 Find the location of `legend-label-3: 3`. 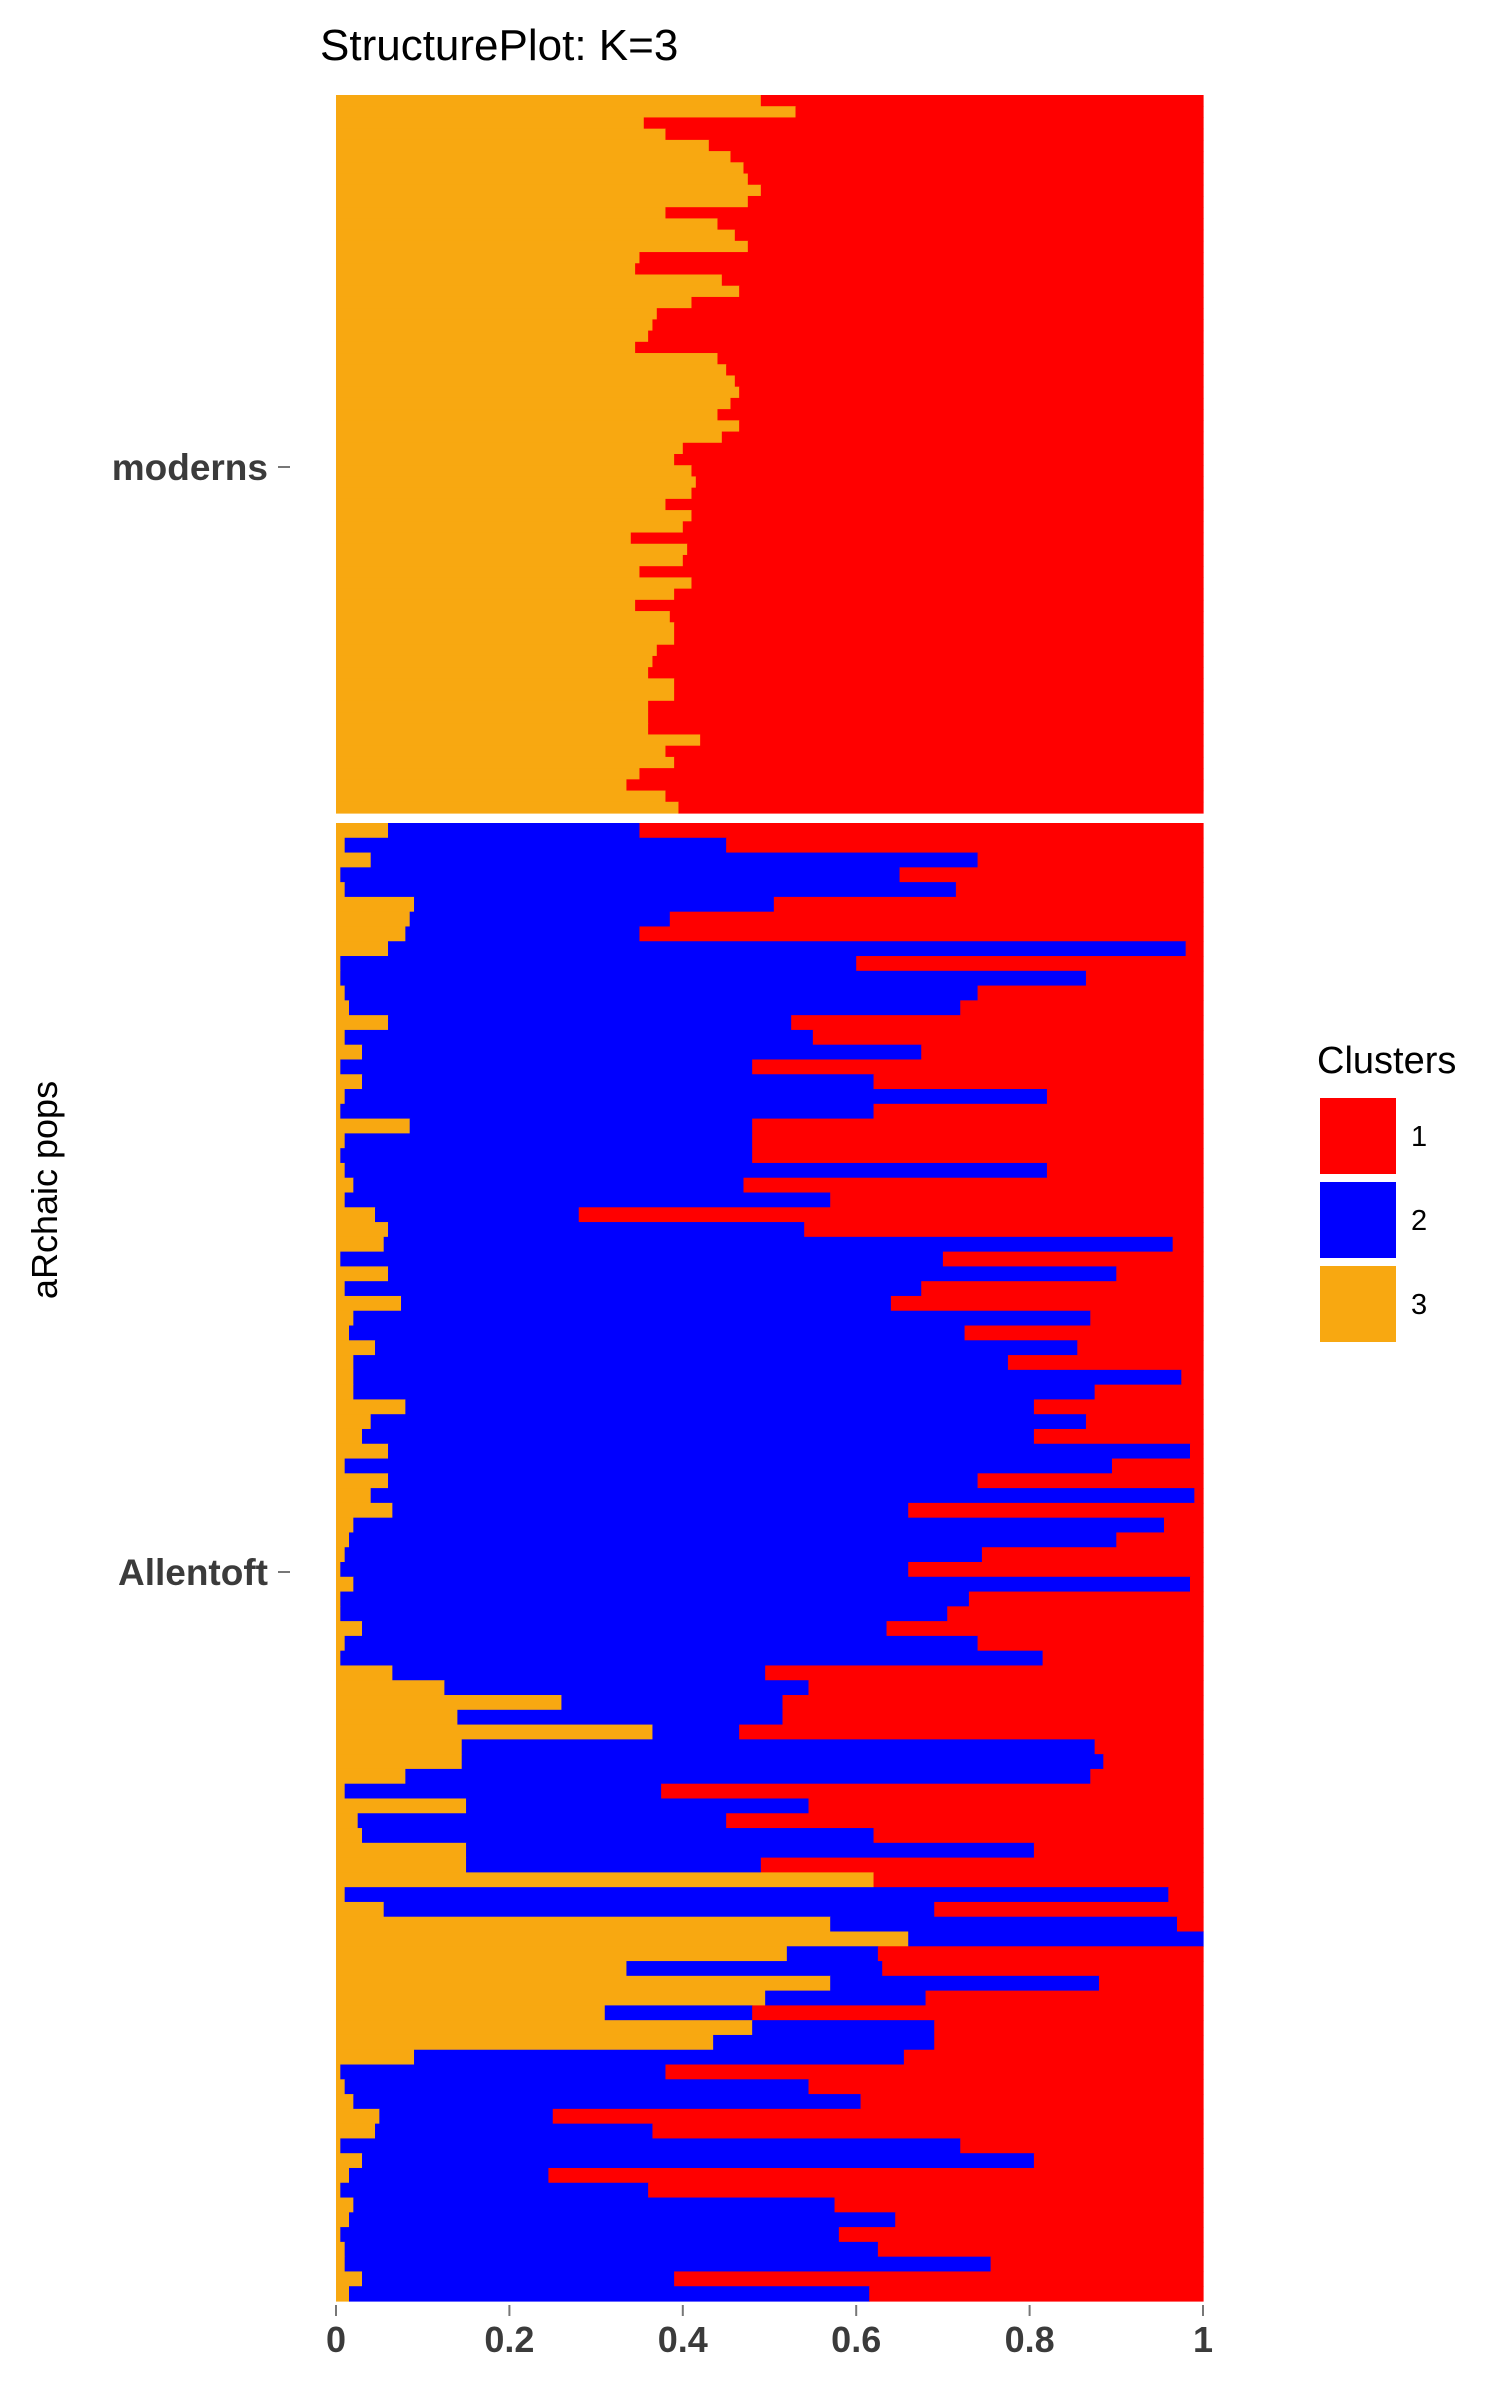

legend-label-3: 3 is located at coordinates (1419, 1305).